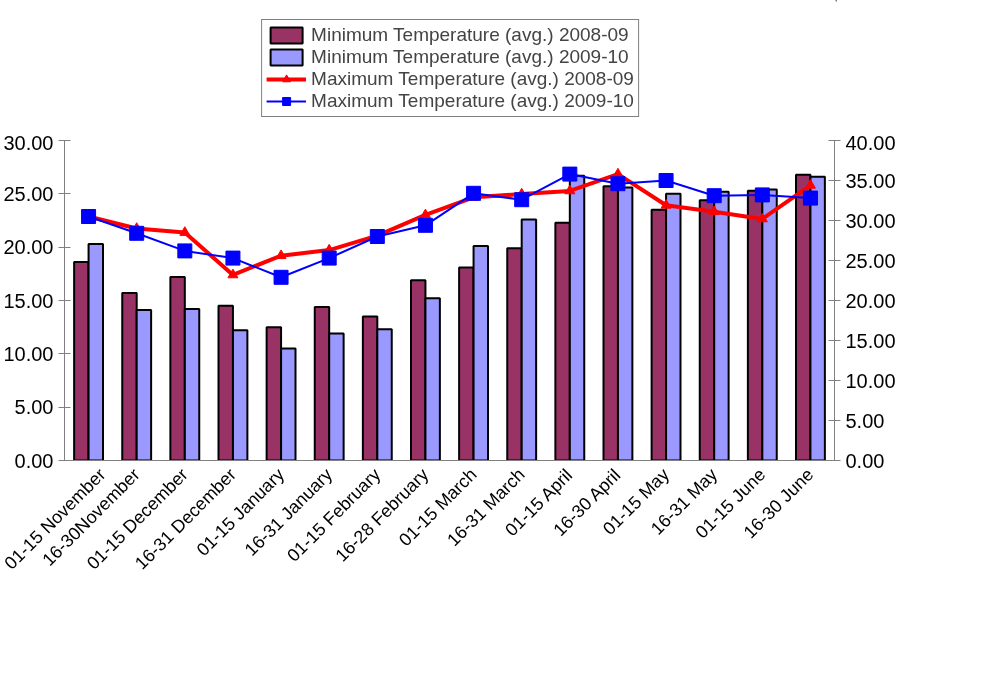 The image size is (1001, 683). I want to click on y-tick-label: 5.00, so click(34, 407).